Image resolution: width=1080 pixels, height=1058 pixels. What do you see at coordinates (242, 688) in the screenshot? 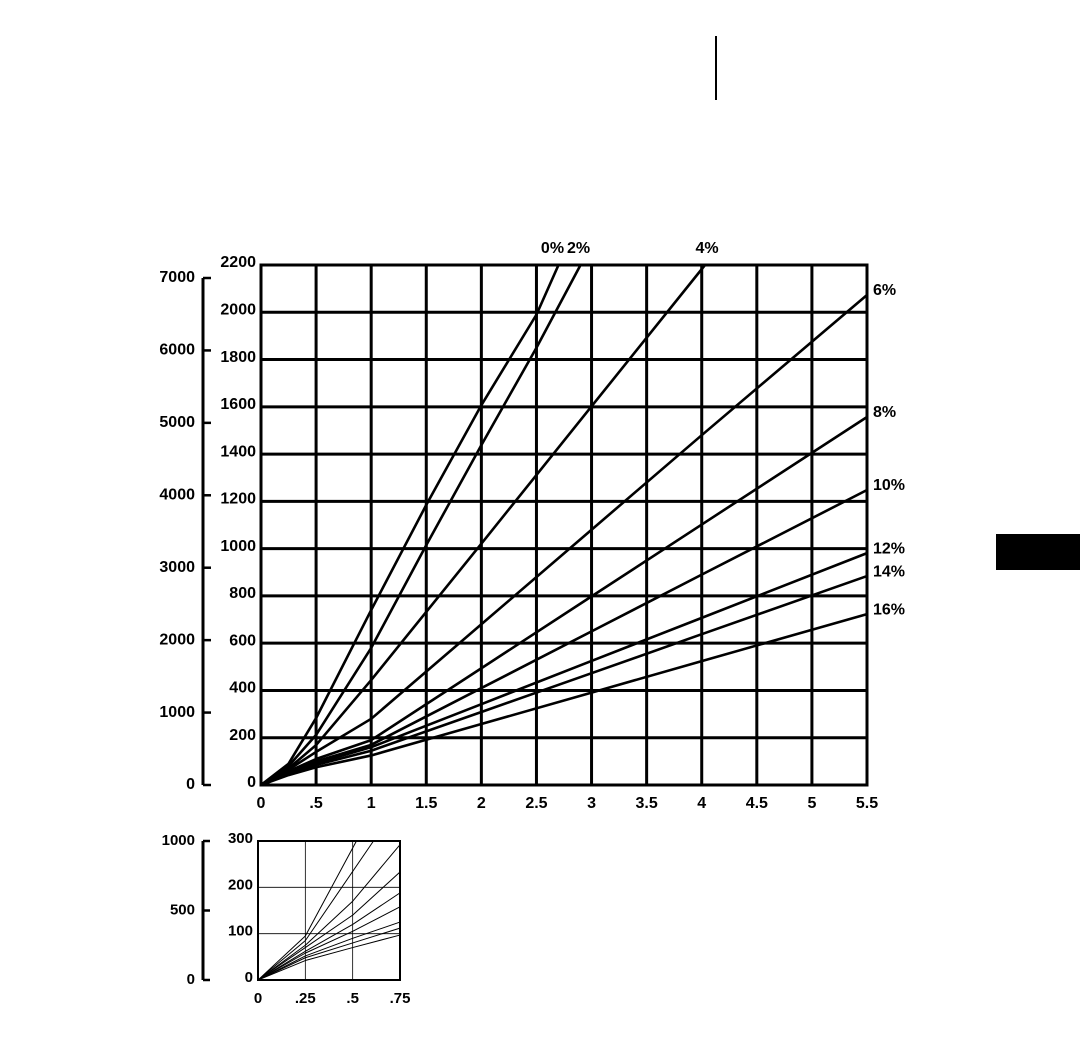
I see `y-tick-label: 400` at bounding box center [242, 688].